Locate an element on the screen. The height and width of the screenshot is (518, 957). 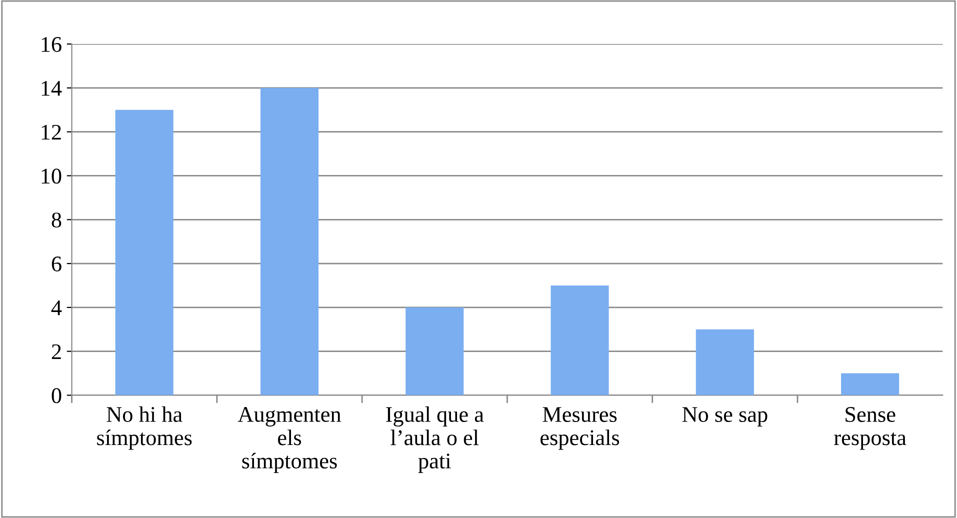
y-tick-label: 14 is located at coordinates (52, 88).